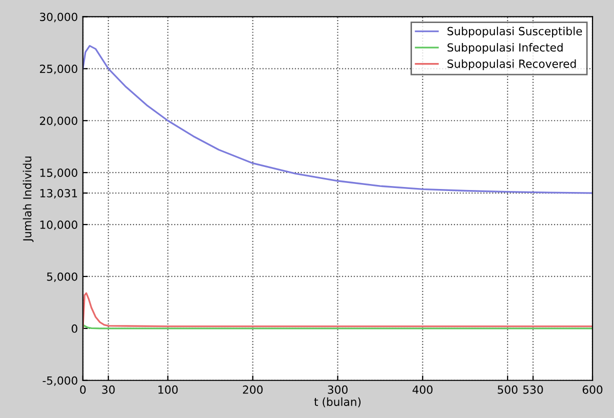 The width and height of the screenshot is (614, 418). I want to click on y-tick-label: 13,031, so click(59, 194).